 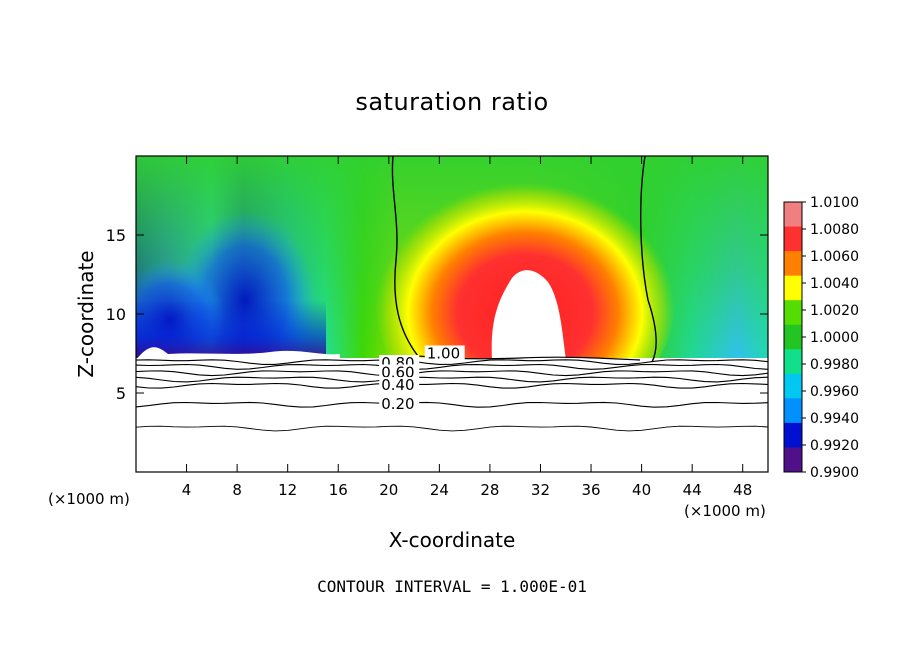 I want to click on y-tick-label: 10, so click(x=116, y=314).